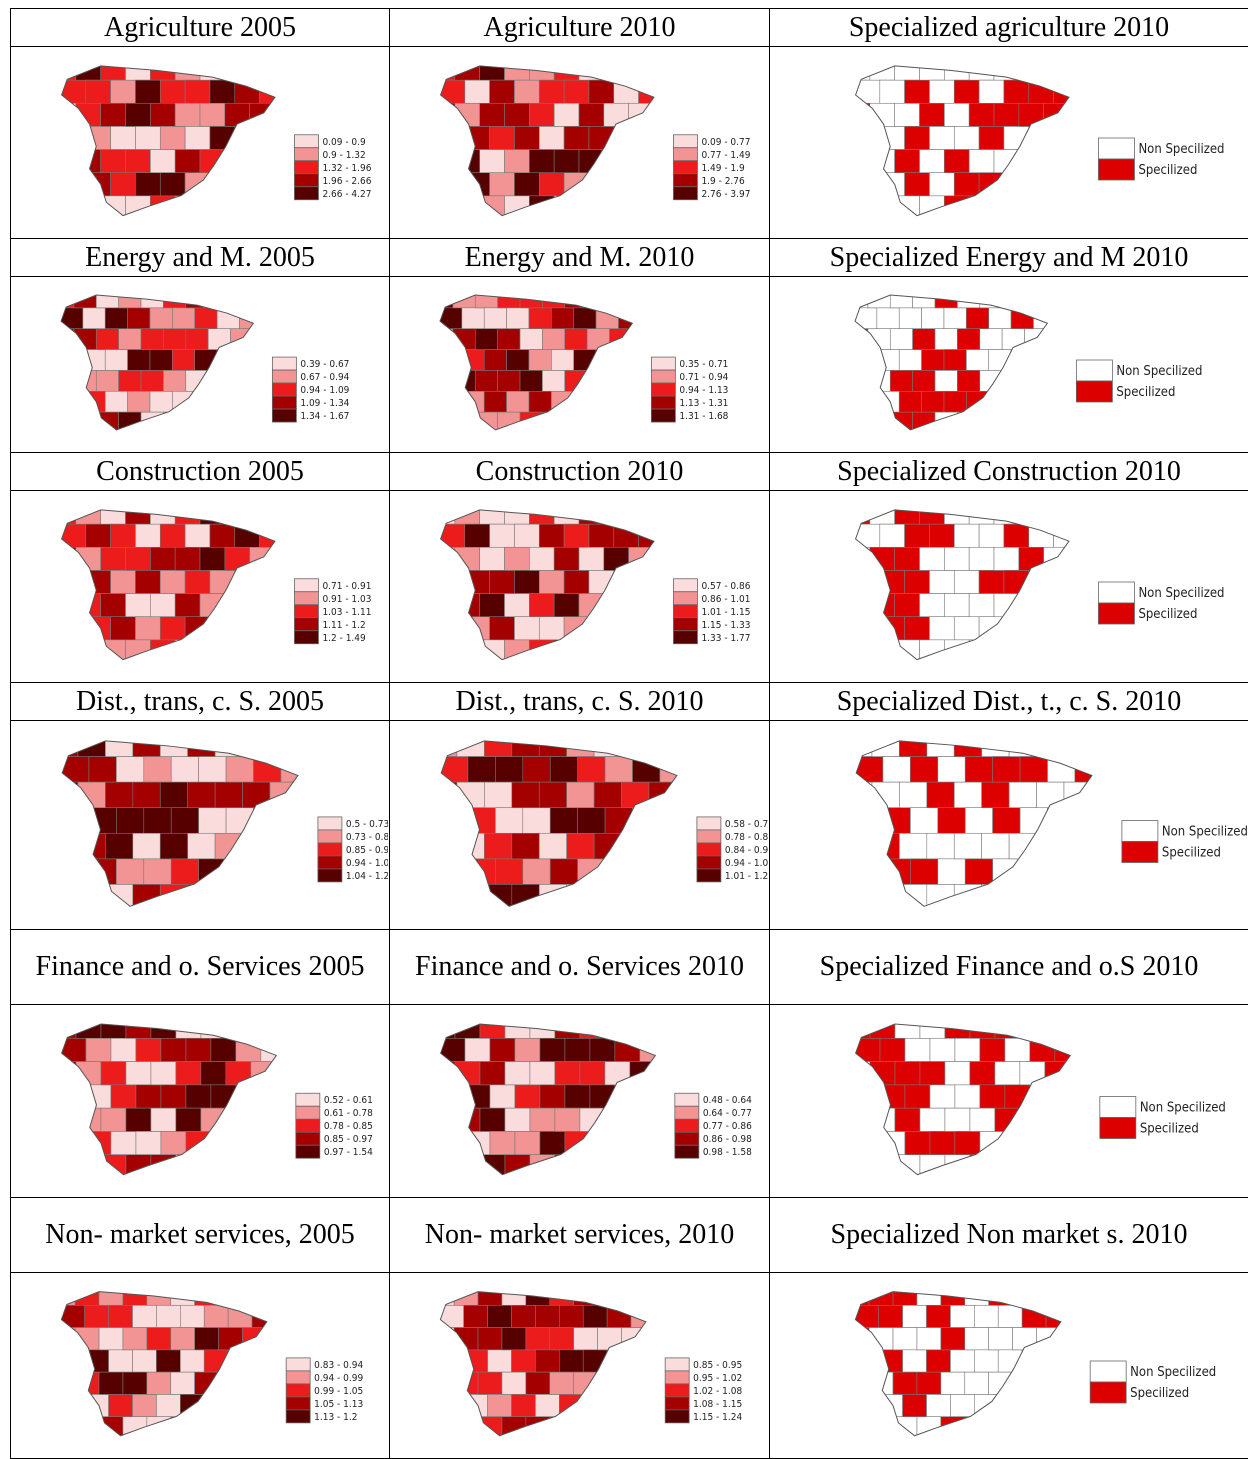  I want to click on legend-label: 0.94 - 0.99, so click(338, 1378).